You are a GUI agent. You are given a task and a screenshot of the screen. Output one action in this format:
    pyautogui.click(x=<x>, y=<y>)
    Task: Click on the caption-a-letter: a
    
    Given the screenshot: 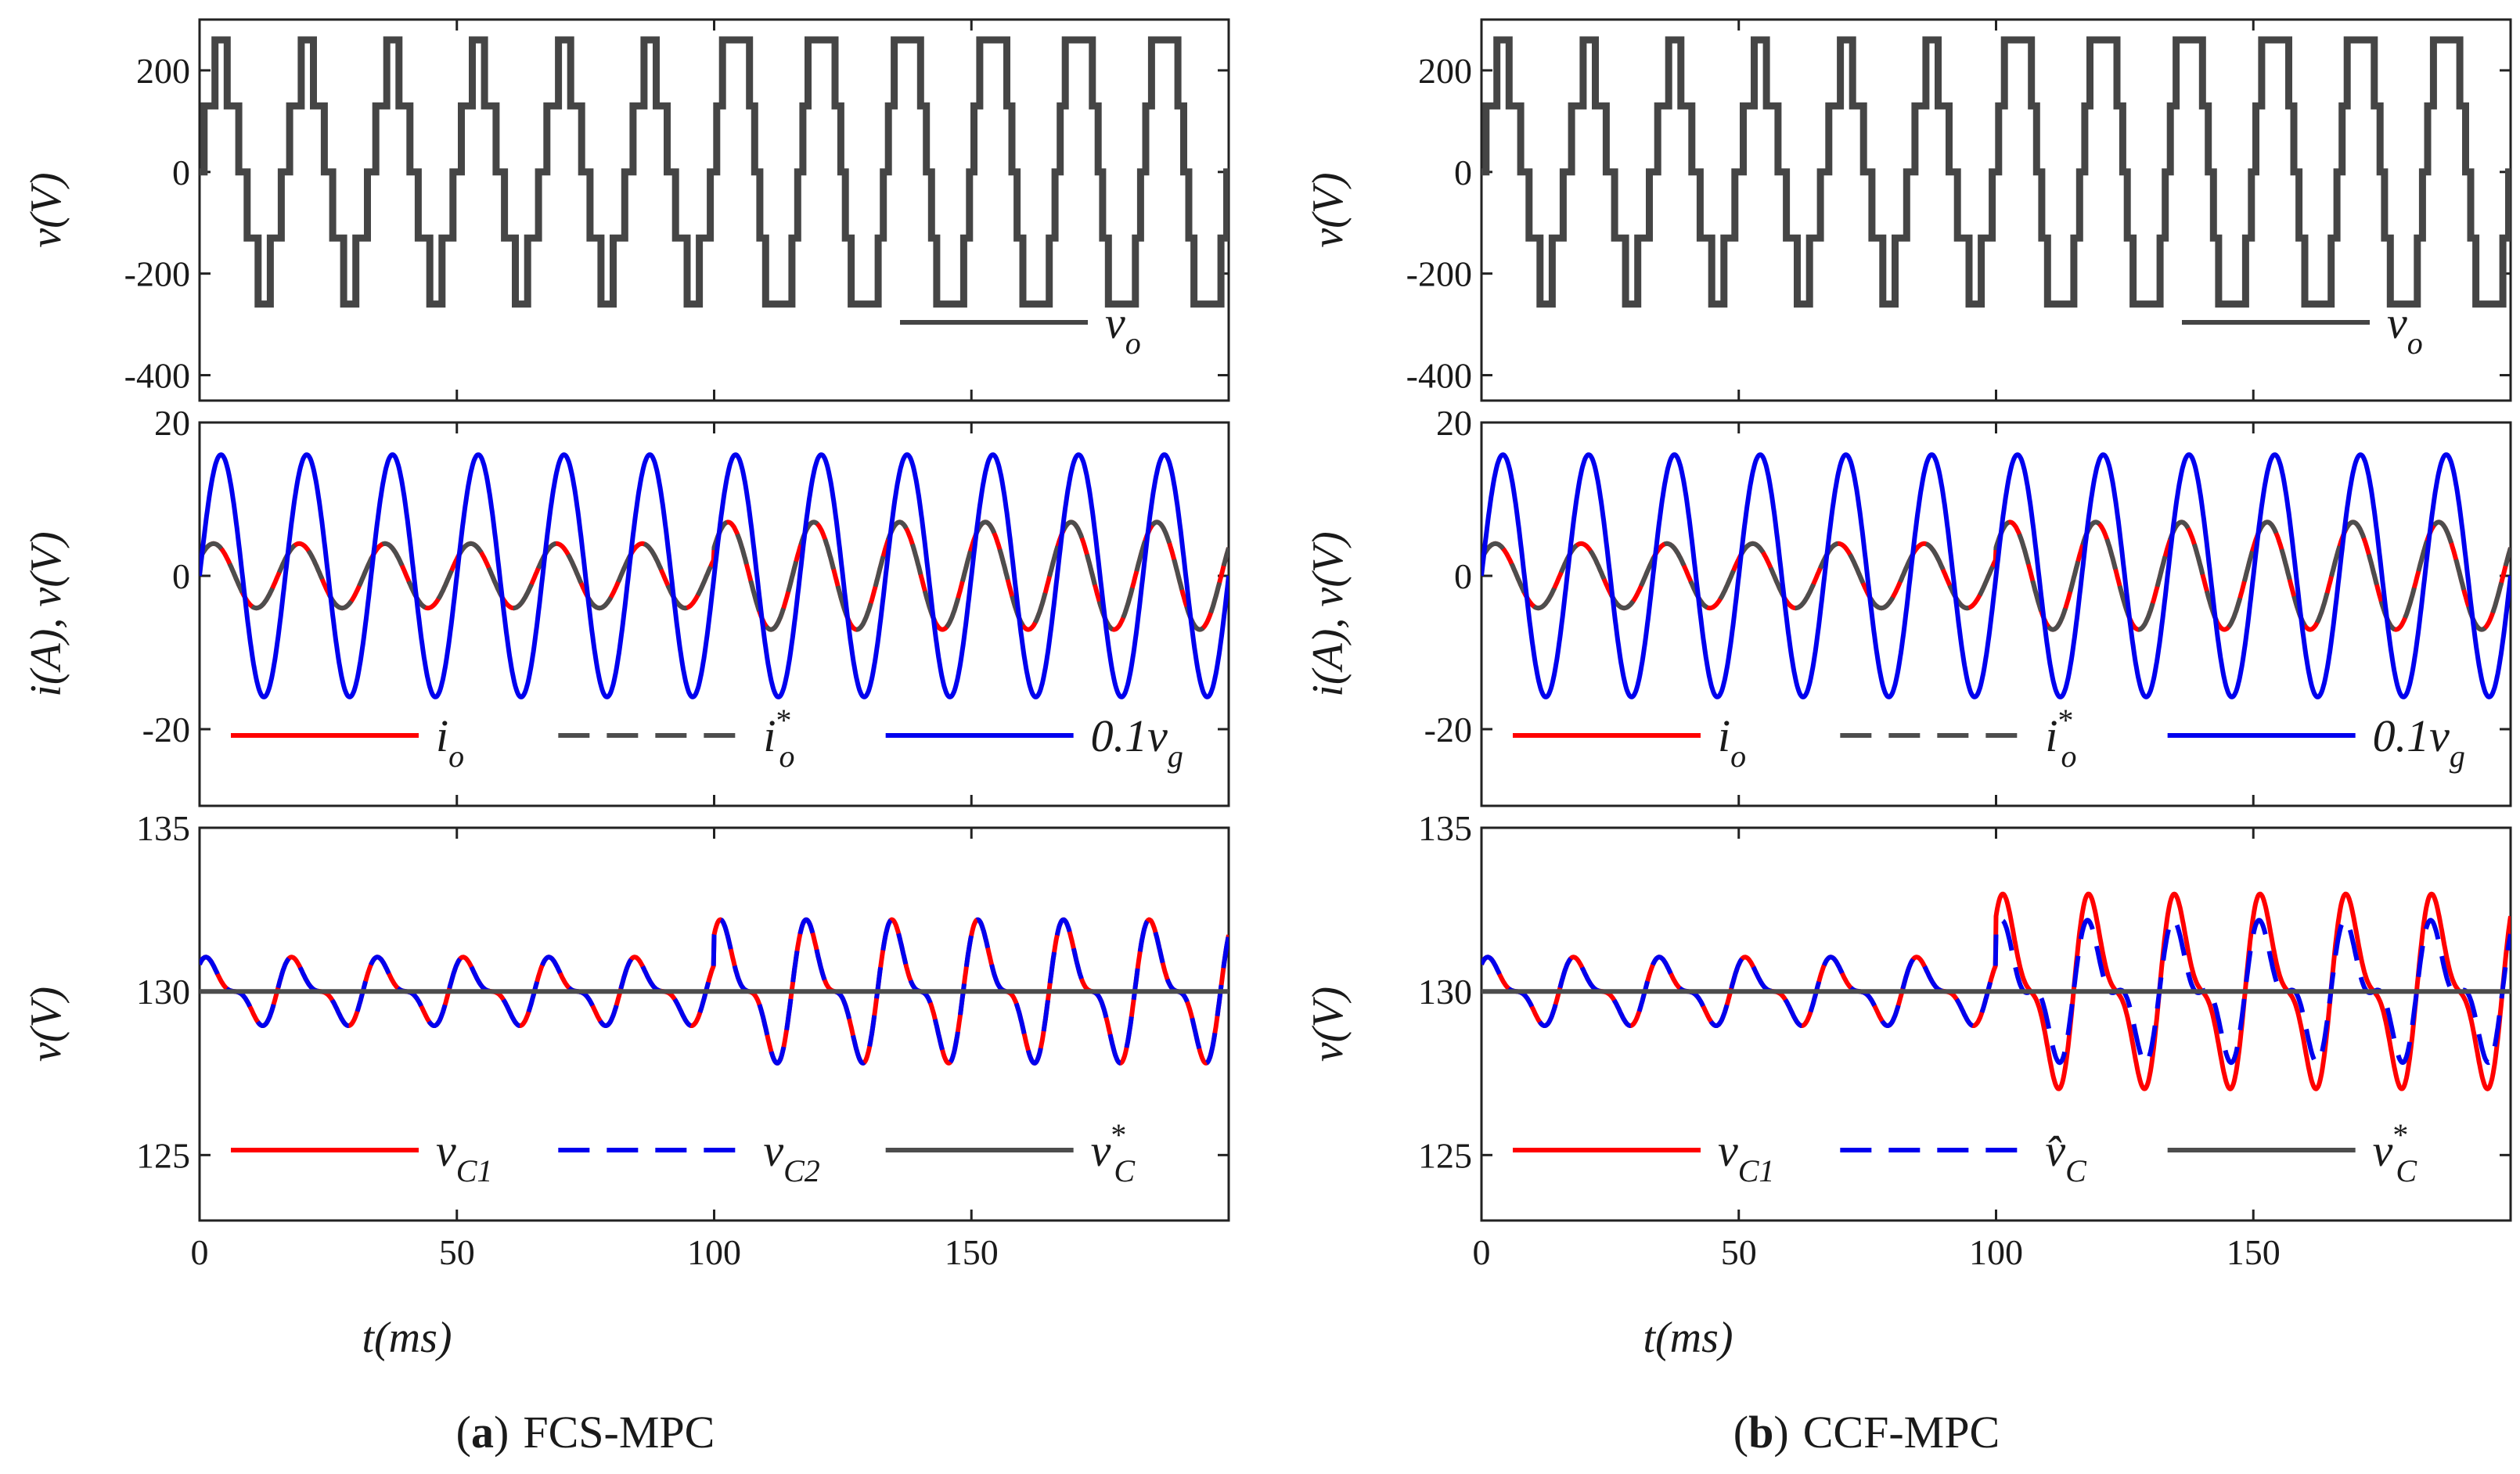 What is the action you would take?
    pyautogui.click(x=482, y=1432)
    